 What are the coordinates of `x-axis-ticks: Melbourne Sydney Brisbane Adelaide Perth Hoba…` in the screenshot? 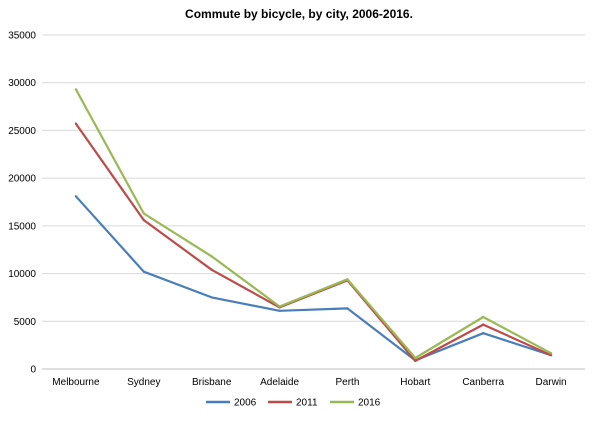 It's located at (309, 382).